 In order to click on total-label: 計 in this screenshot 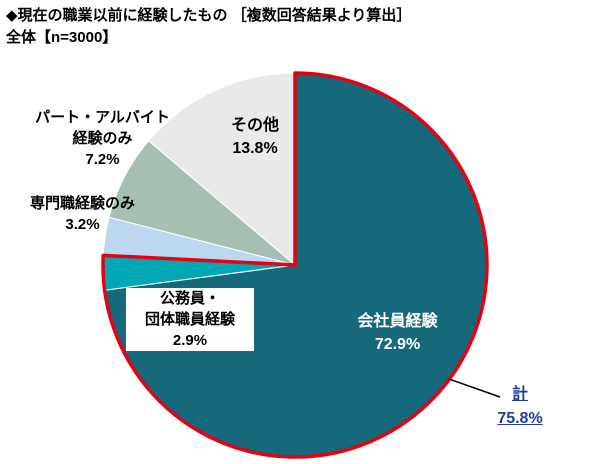, I will do `click(519, 394)`.